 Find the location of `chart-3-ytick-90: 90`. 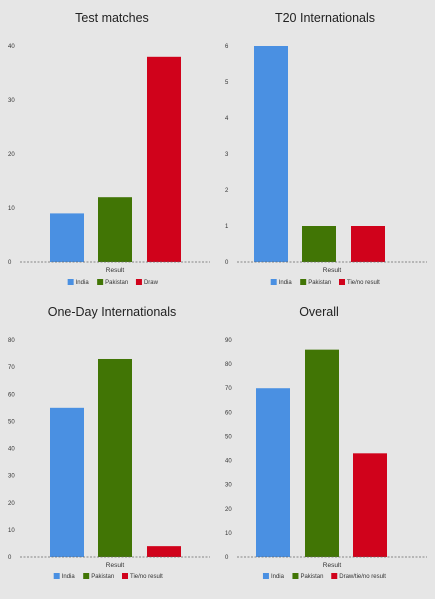

chart-3-ytick-90: 90 is located at coordinates (228, 341).